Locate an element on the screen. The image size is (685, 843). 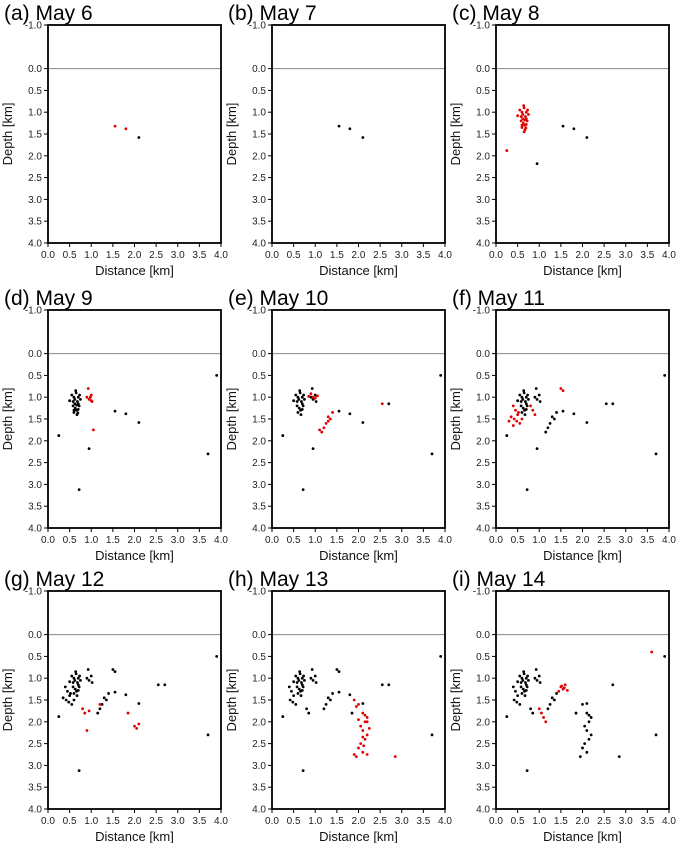
y-tick-label: 0.5 is located at coordinates (483, 657).